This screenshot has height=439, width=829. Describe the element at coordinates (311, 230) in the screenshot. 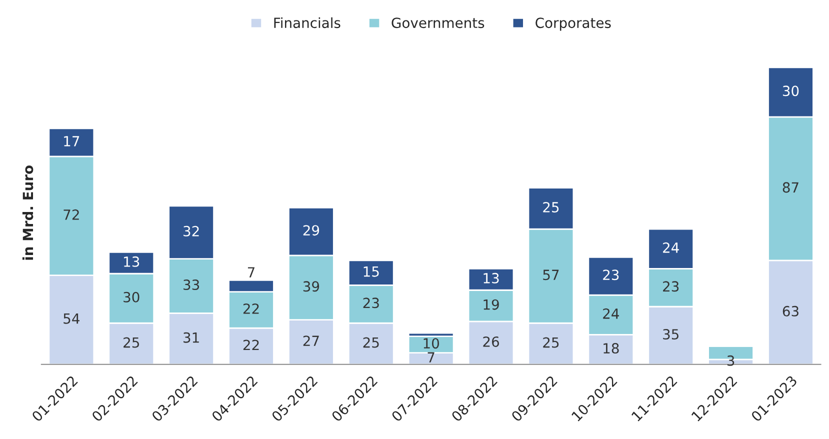

I see `data-label: 29` at that location.